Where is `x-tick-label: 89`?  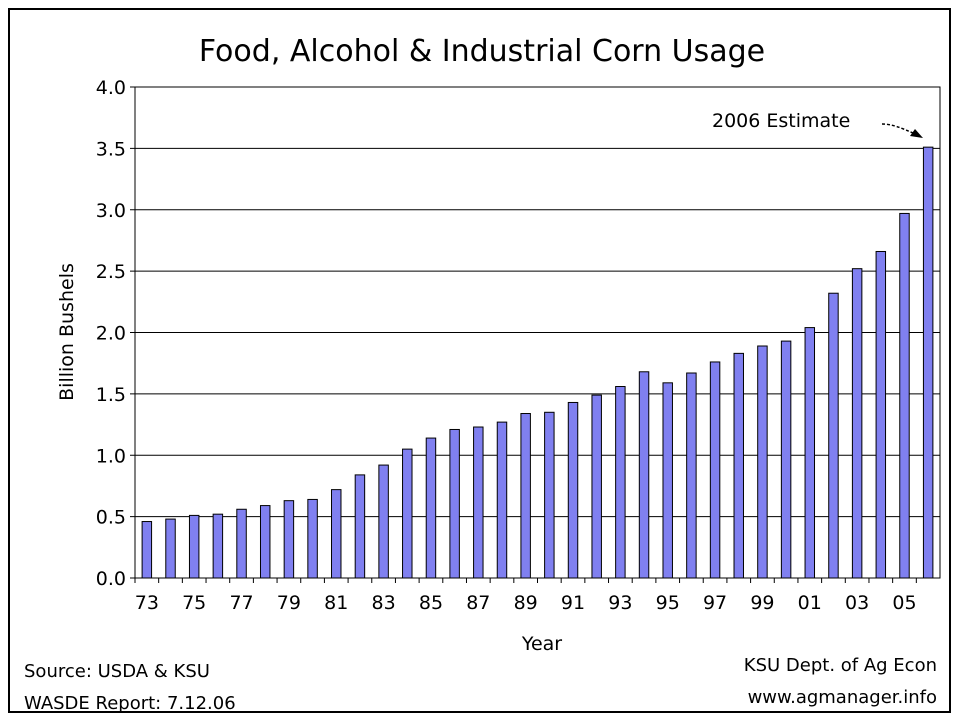 x-tick-label: 89 is located at coordinates (526, 603).